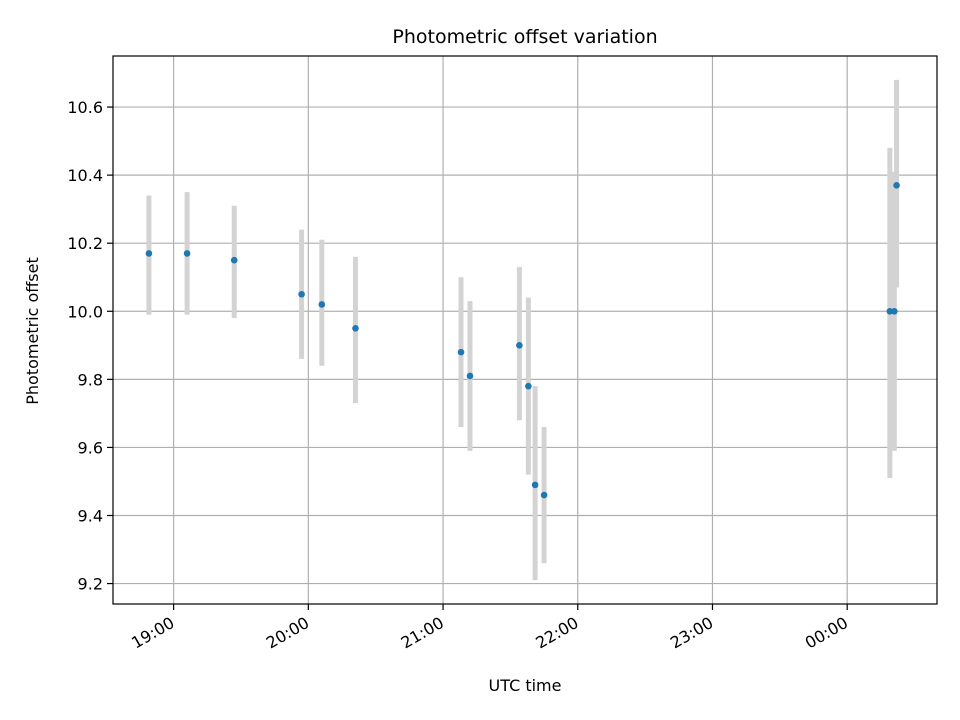 Image resolution: width=960 pixels, height=720 pixels. I want to click on y-tick-label: 9.2, so click(90, 584).